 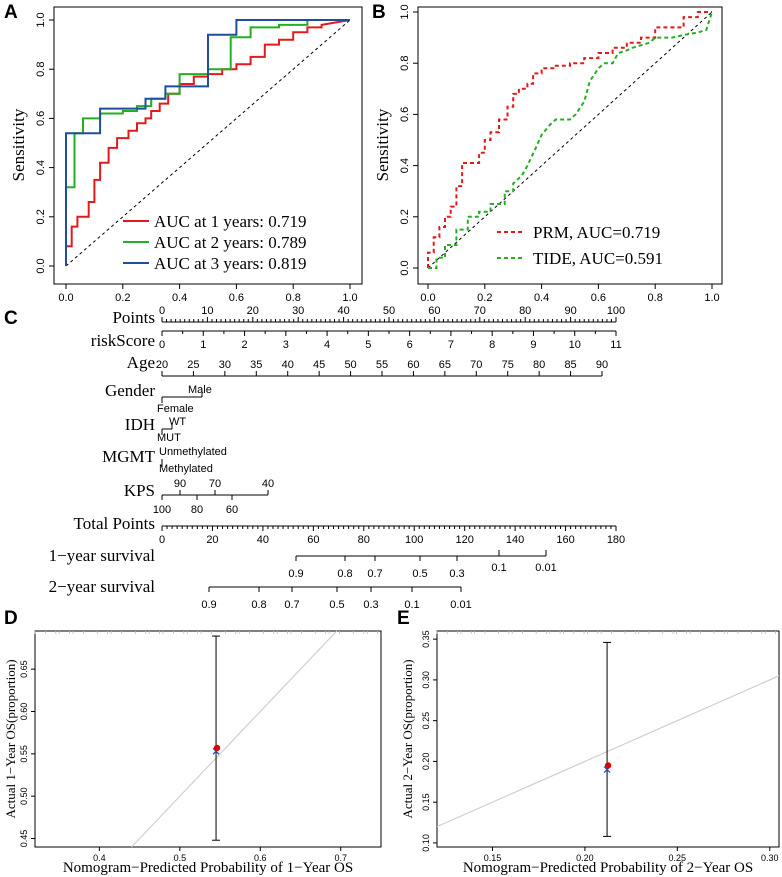 What do you see at coordinates (208, 605) in the screenshot?
I see `nomogram-tick-label-9-0: 0.9` at bounding box center [208, 605].